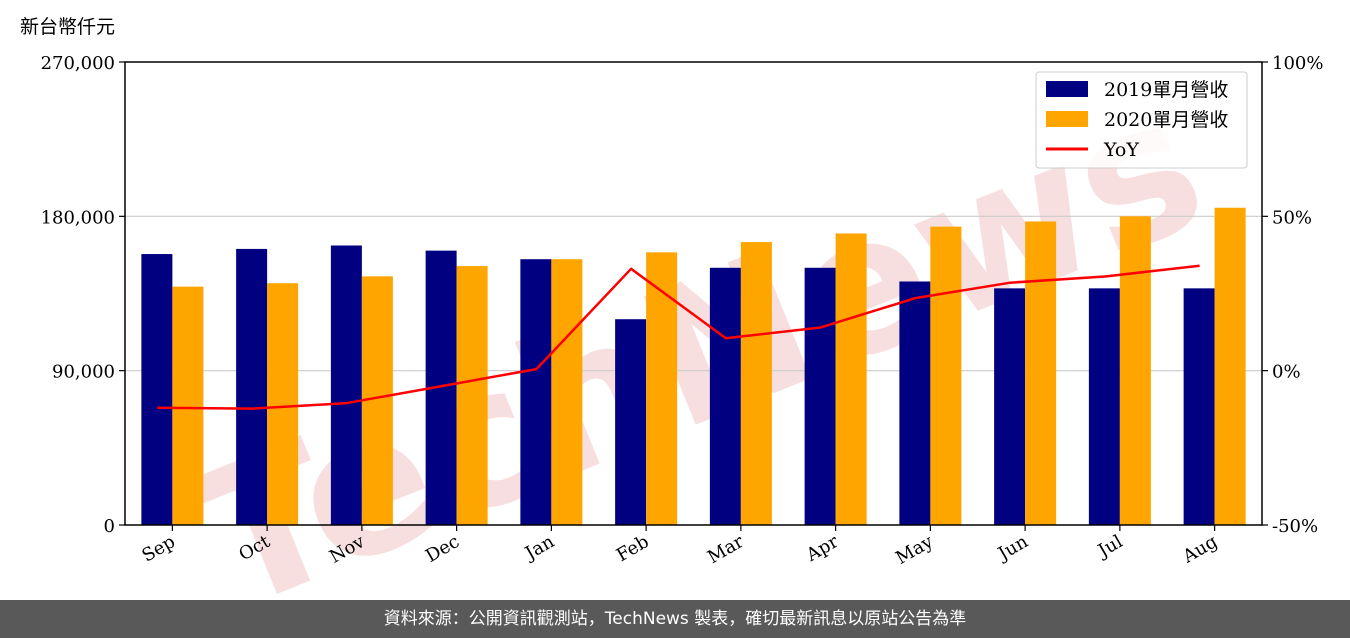 The image size is (1350, 638). What do you see at coordinates (1166, 120) in the screenshot?
I see `legend-label-1: 2020單月營收` at bounding box center [1166, 120].